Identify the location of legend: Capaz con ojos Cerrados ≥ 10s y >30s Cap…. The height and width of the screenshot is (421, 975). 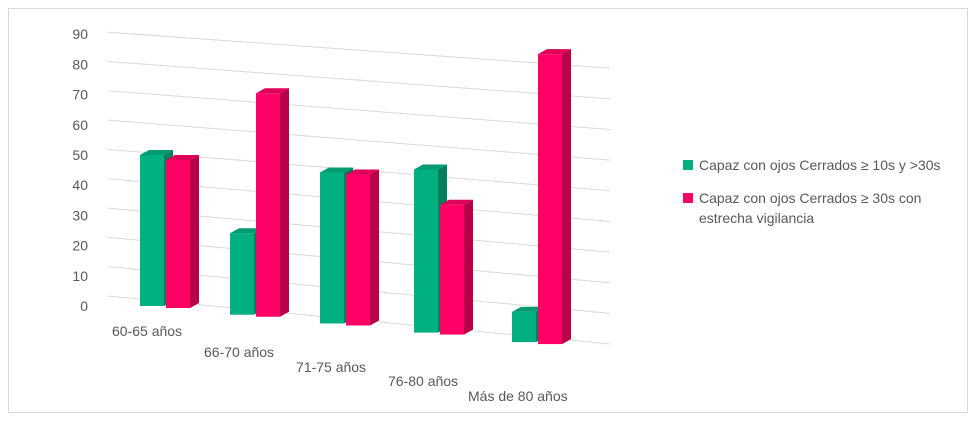
(828, 198).